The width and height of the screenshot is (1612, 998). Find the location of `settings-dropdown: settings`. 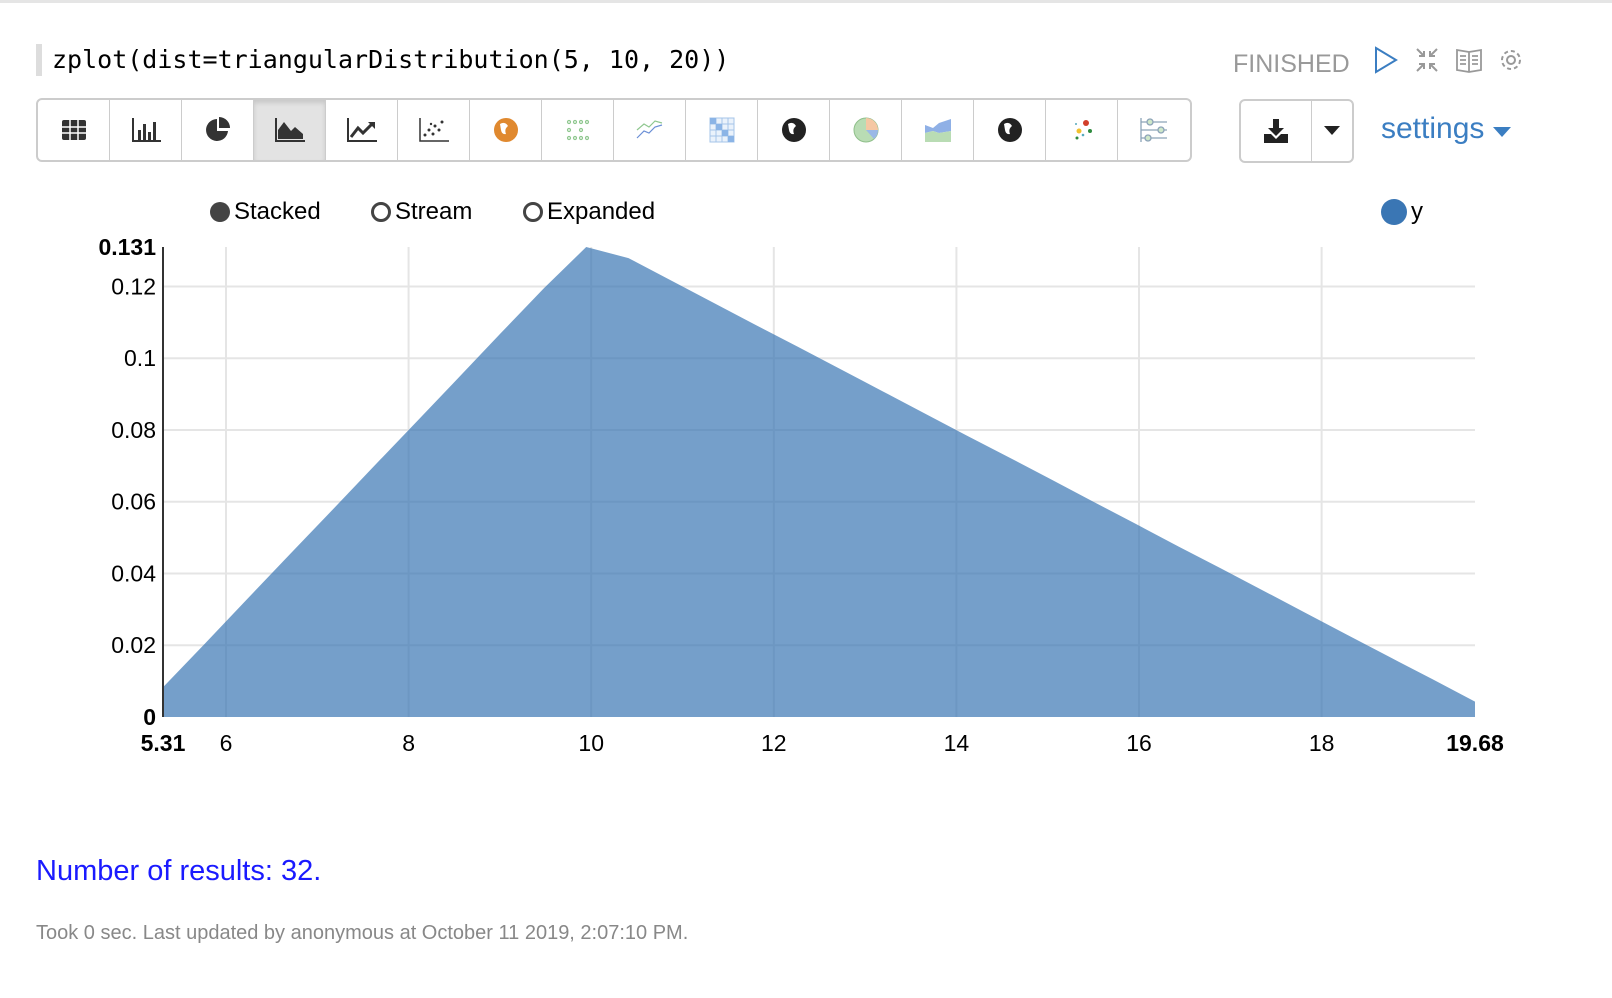

settings-dropdown: settings is located at coordinates (1446, 129).